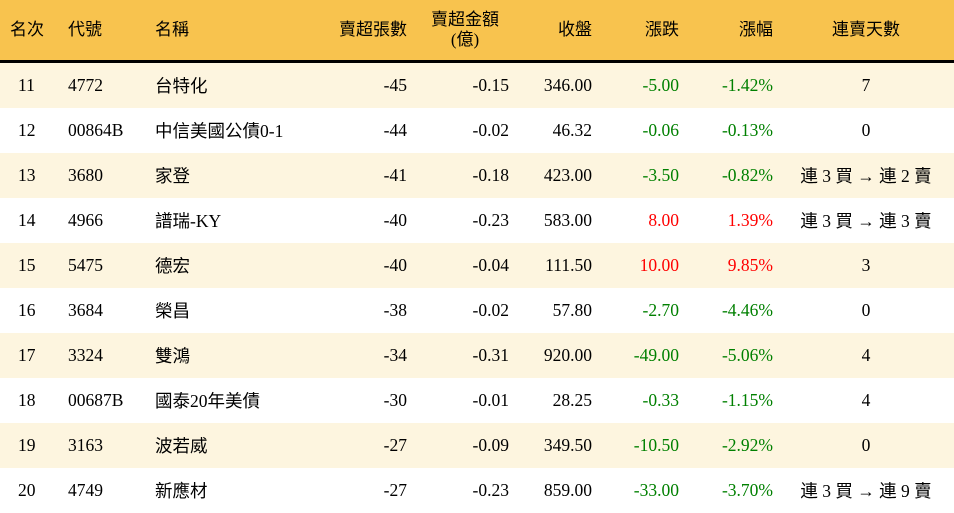  I want to click on streak-cell: 3, so click(866, 265).